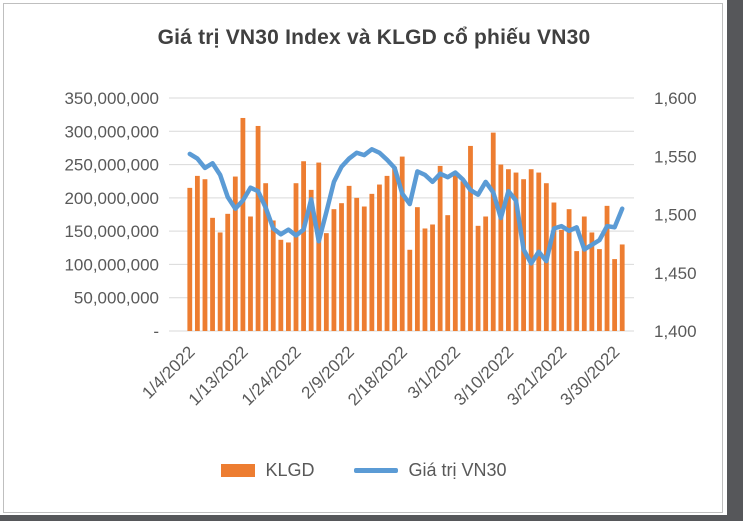  I want to click on right-axis-tick-label: 1,500, so click(675, 215).